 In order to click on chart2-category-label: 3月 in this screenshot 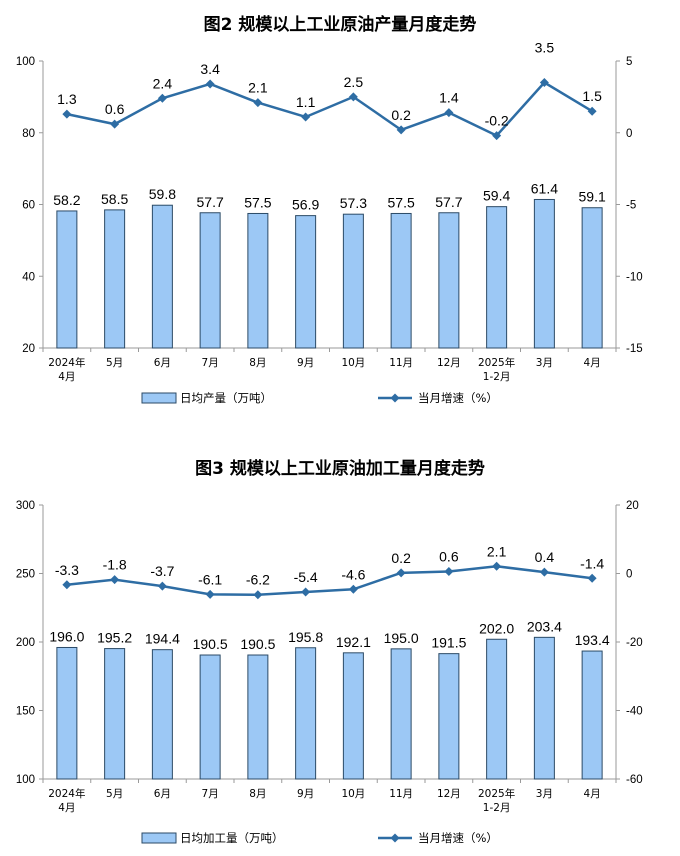, I will do `click(544, 363)`.